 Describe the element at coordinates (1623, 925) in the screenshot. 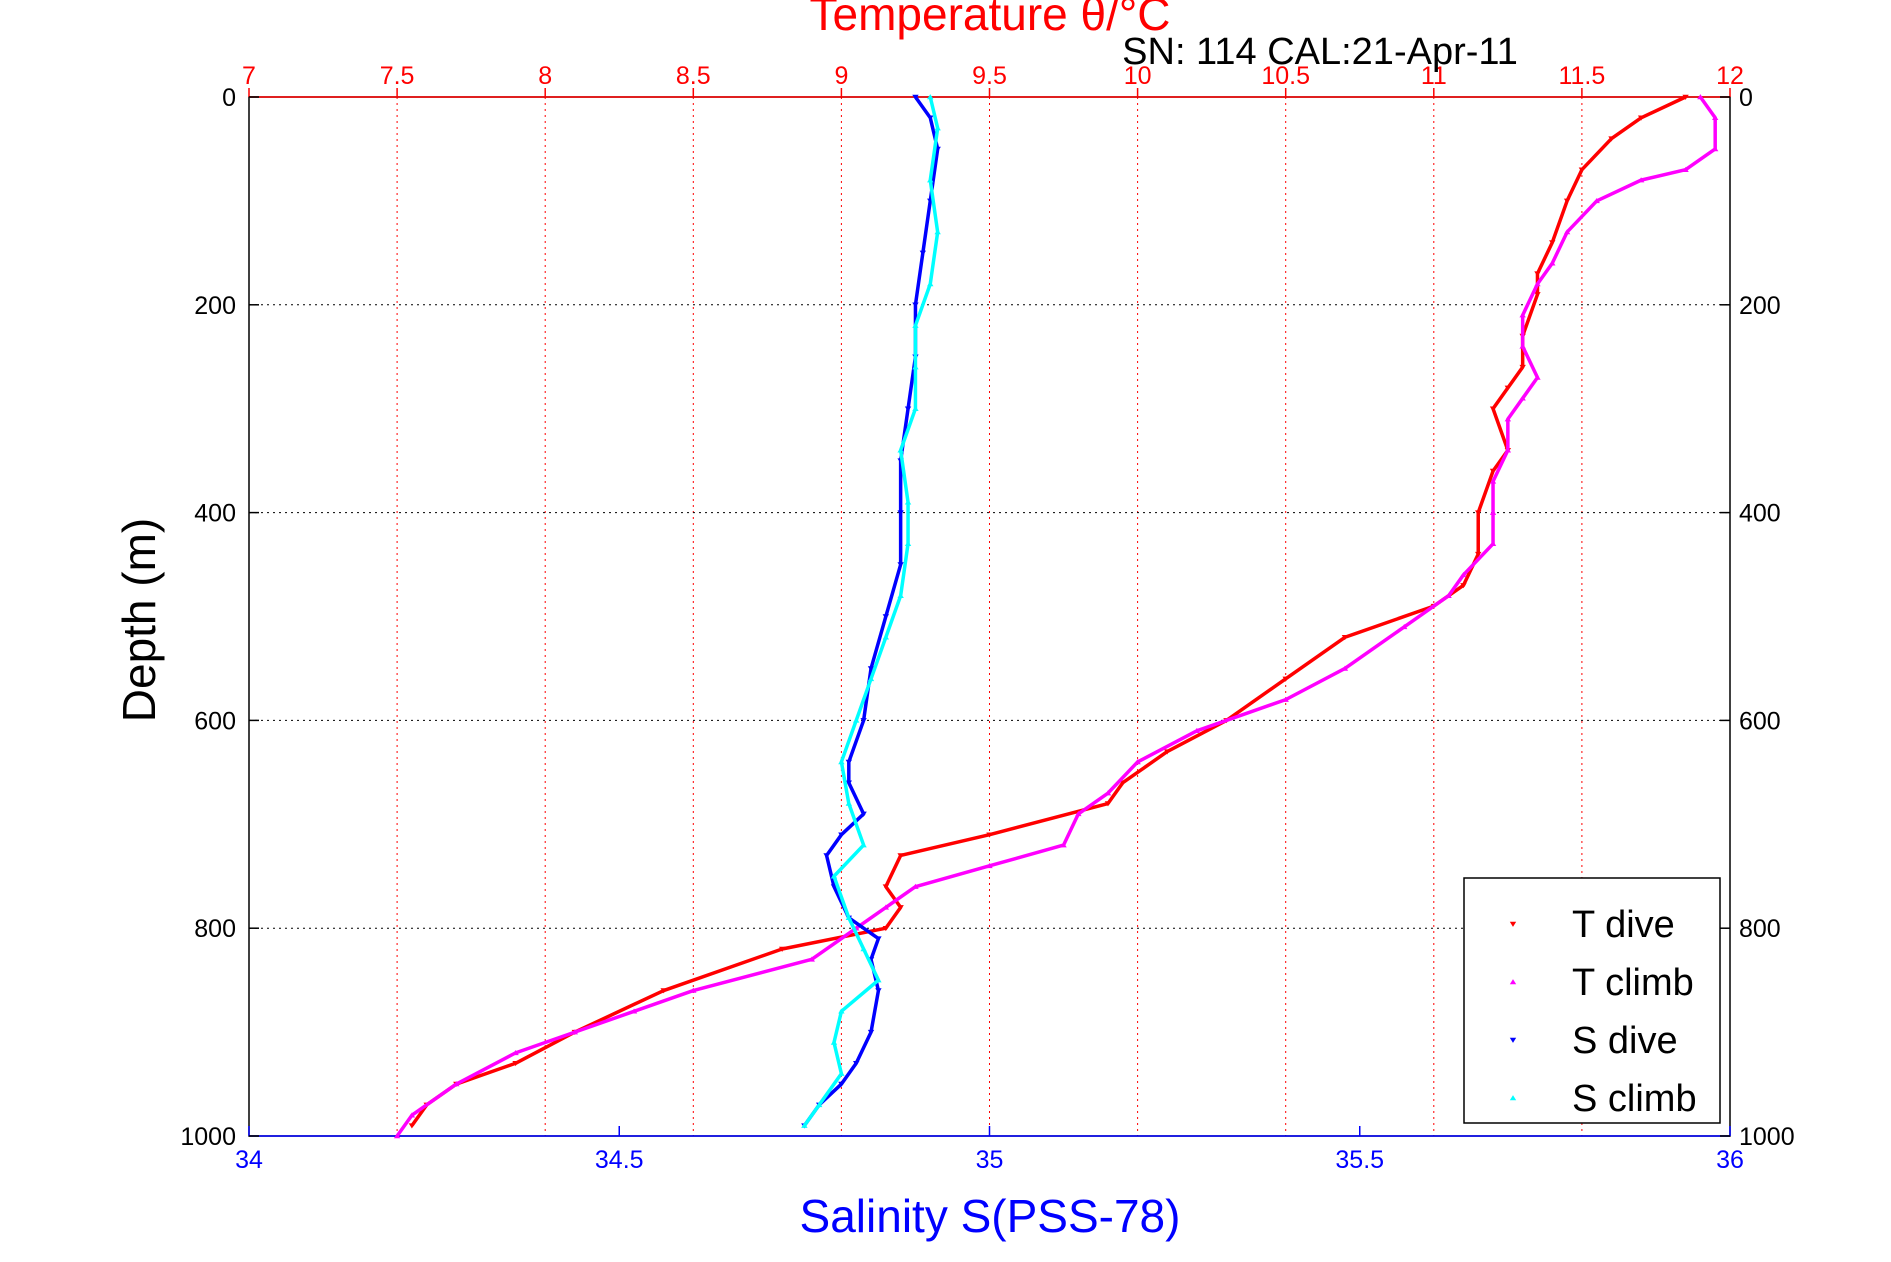

I see `legend-label: T dive` at that location.